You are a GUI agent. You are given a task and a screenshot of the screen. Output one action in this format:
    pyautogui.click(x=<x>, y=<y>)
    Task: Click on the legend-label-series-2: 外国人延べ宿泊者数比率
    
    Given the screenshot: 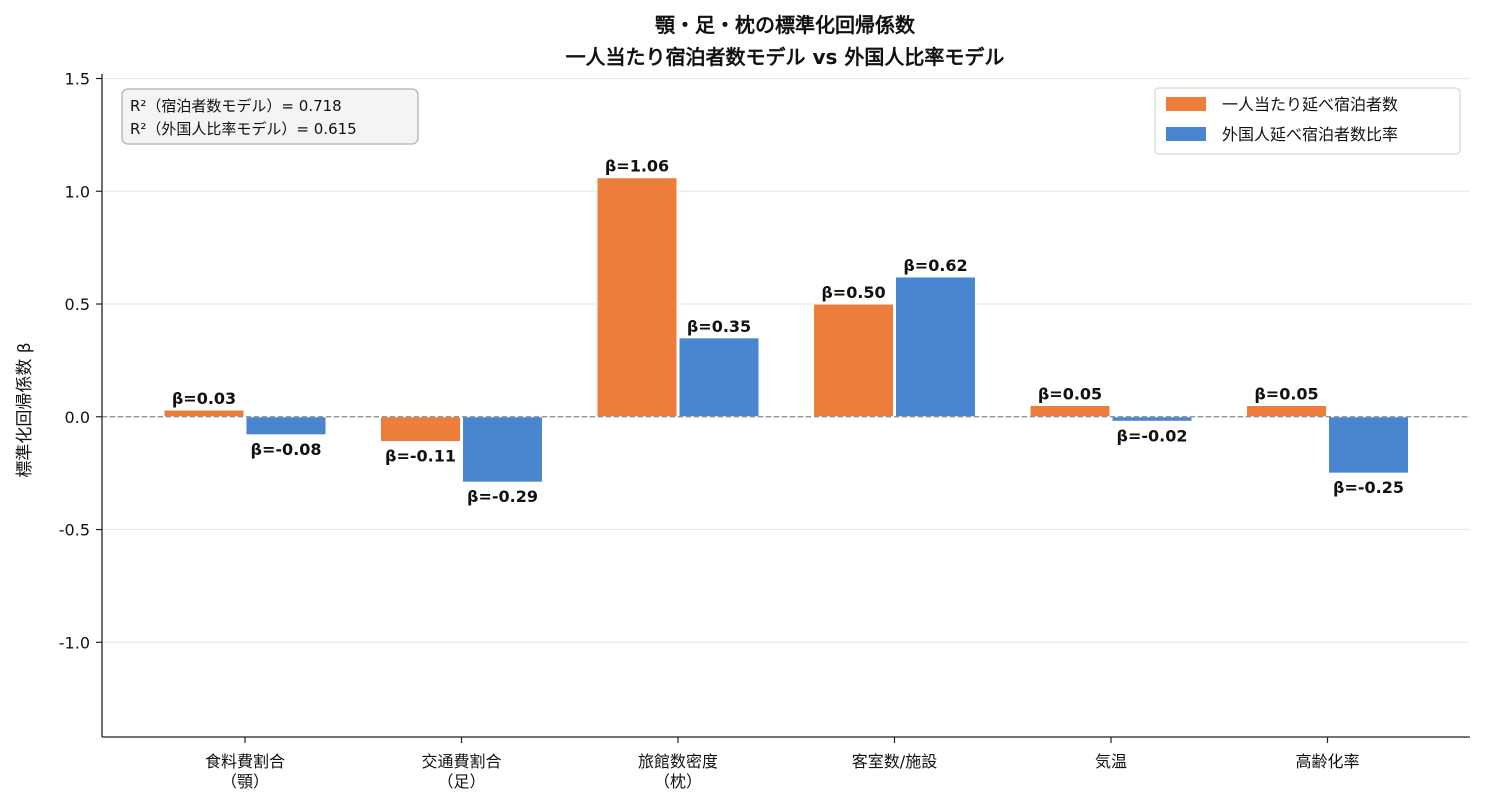 What is the action you would take?
    pyautogui.click(x=1310, y=134)
    